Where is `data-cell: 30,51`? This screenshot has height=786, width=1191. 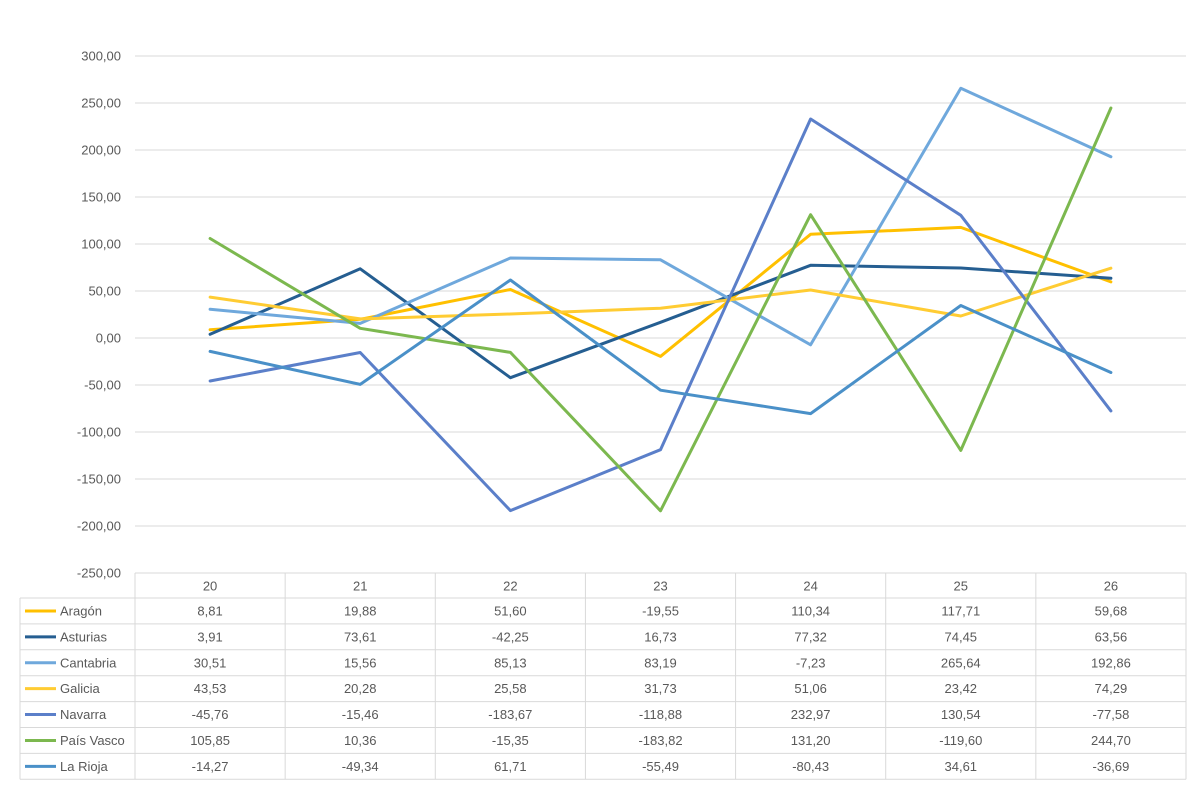
data-cell: 30,51 is located at coordinates (210, 662).